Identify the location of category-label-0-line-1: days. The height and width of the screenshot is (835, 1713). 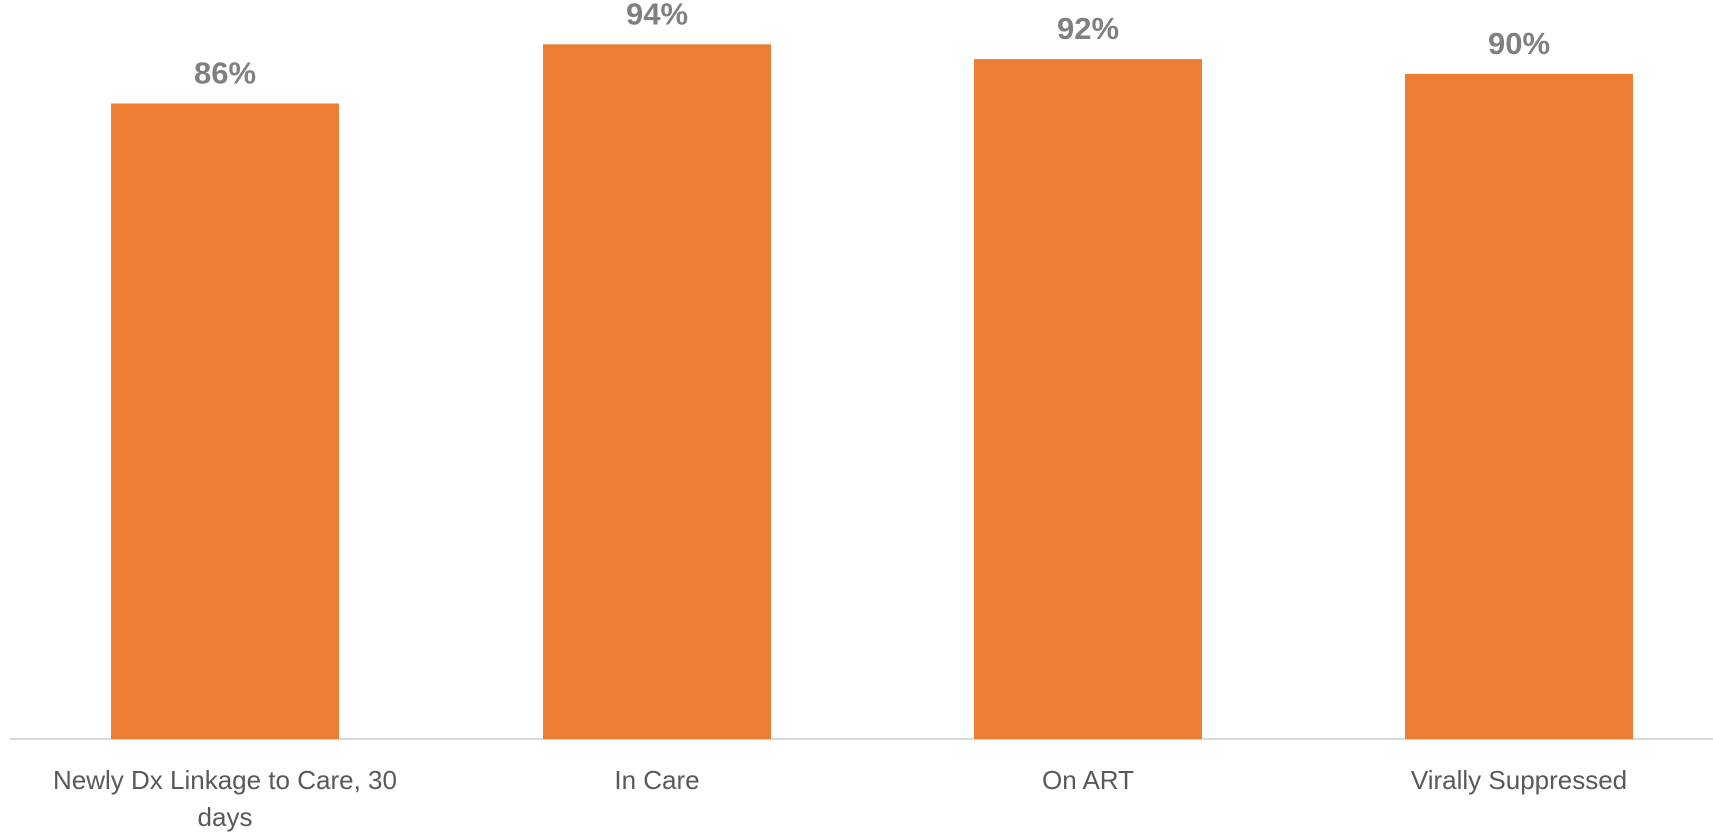
(225, 817).